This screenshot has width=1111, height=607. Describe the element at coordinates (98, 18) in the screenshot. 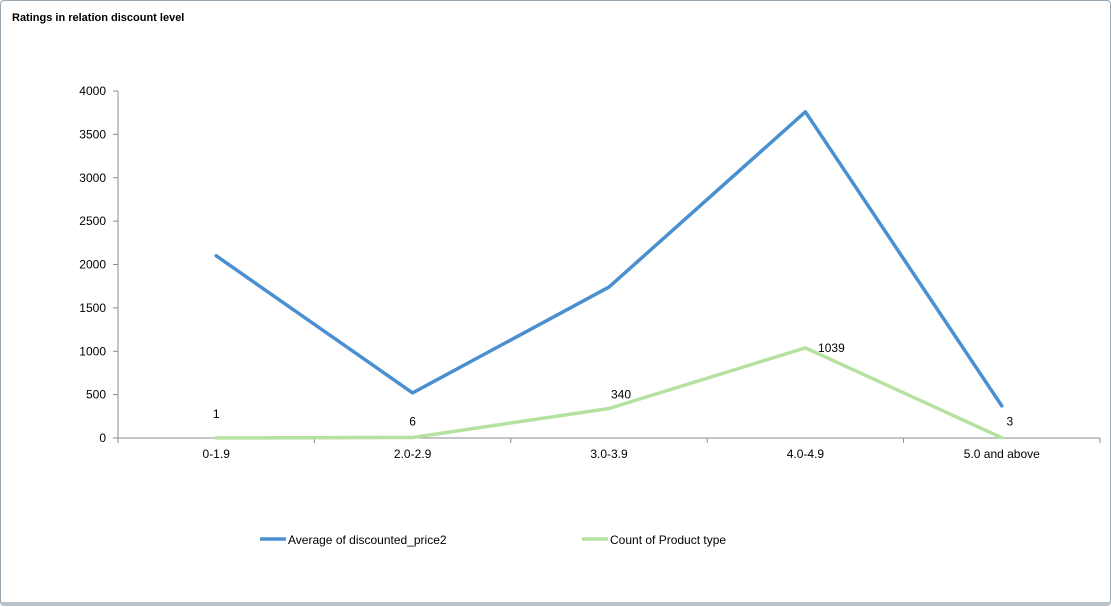

I see `chart-title: Ratings in relation discount level` at that location.